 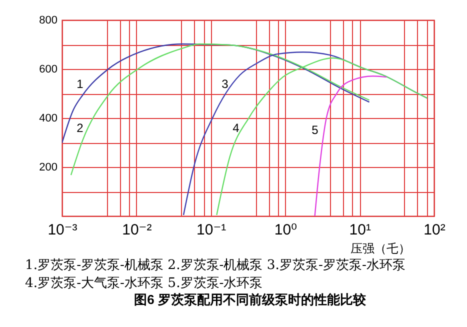 I want to click on x-tick-label: 10¹, so click(x=360, y=230).